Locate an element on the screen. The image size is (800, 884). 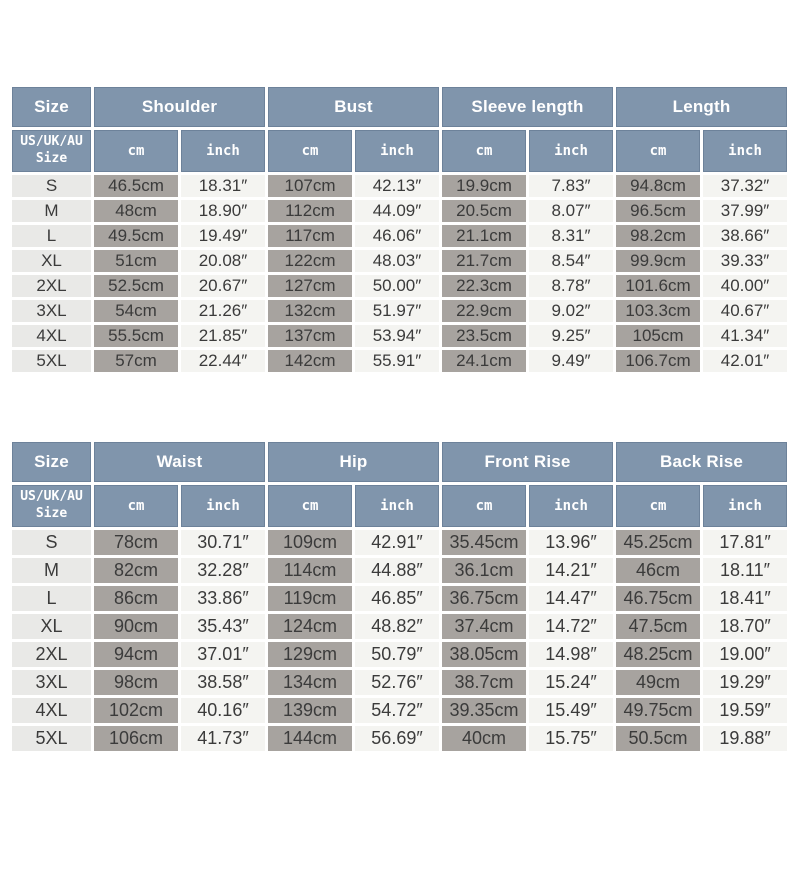
col-header-size: Size is located at coordinates (51, 107).